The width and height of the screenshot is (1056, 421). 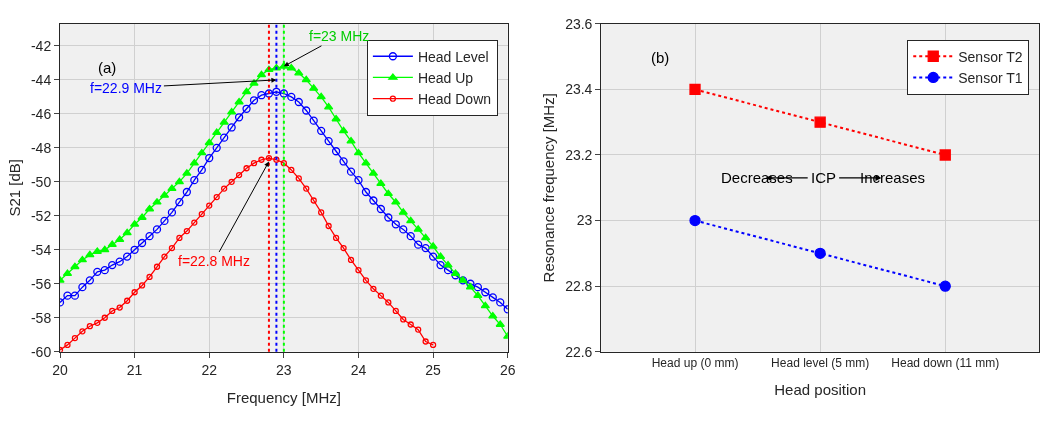 I want to click on y-tick-label: 22.6, so click(x=579, y=351).